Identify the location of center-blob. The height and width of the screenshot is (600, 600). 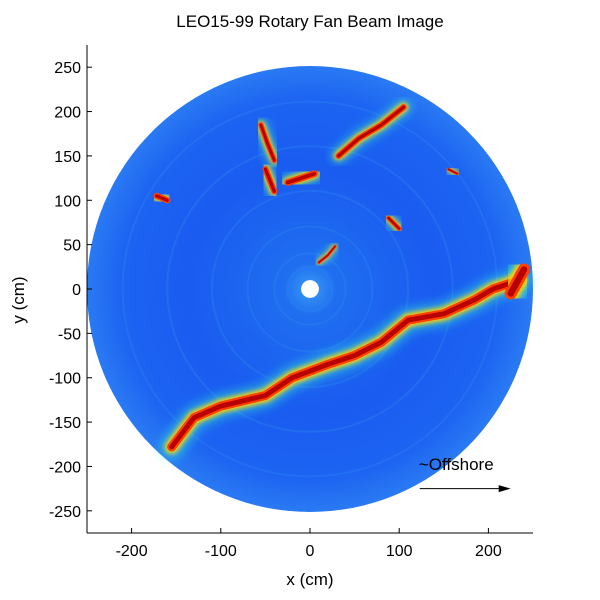
(301, 178).